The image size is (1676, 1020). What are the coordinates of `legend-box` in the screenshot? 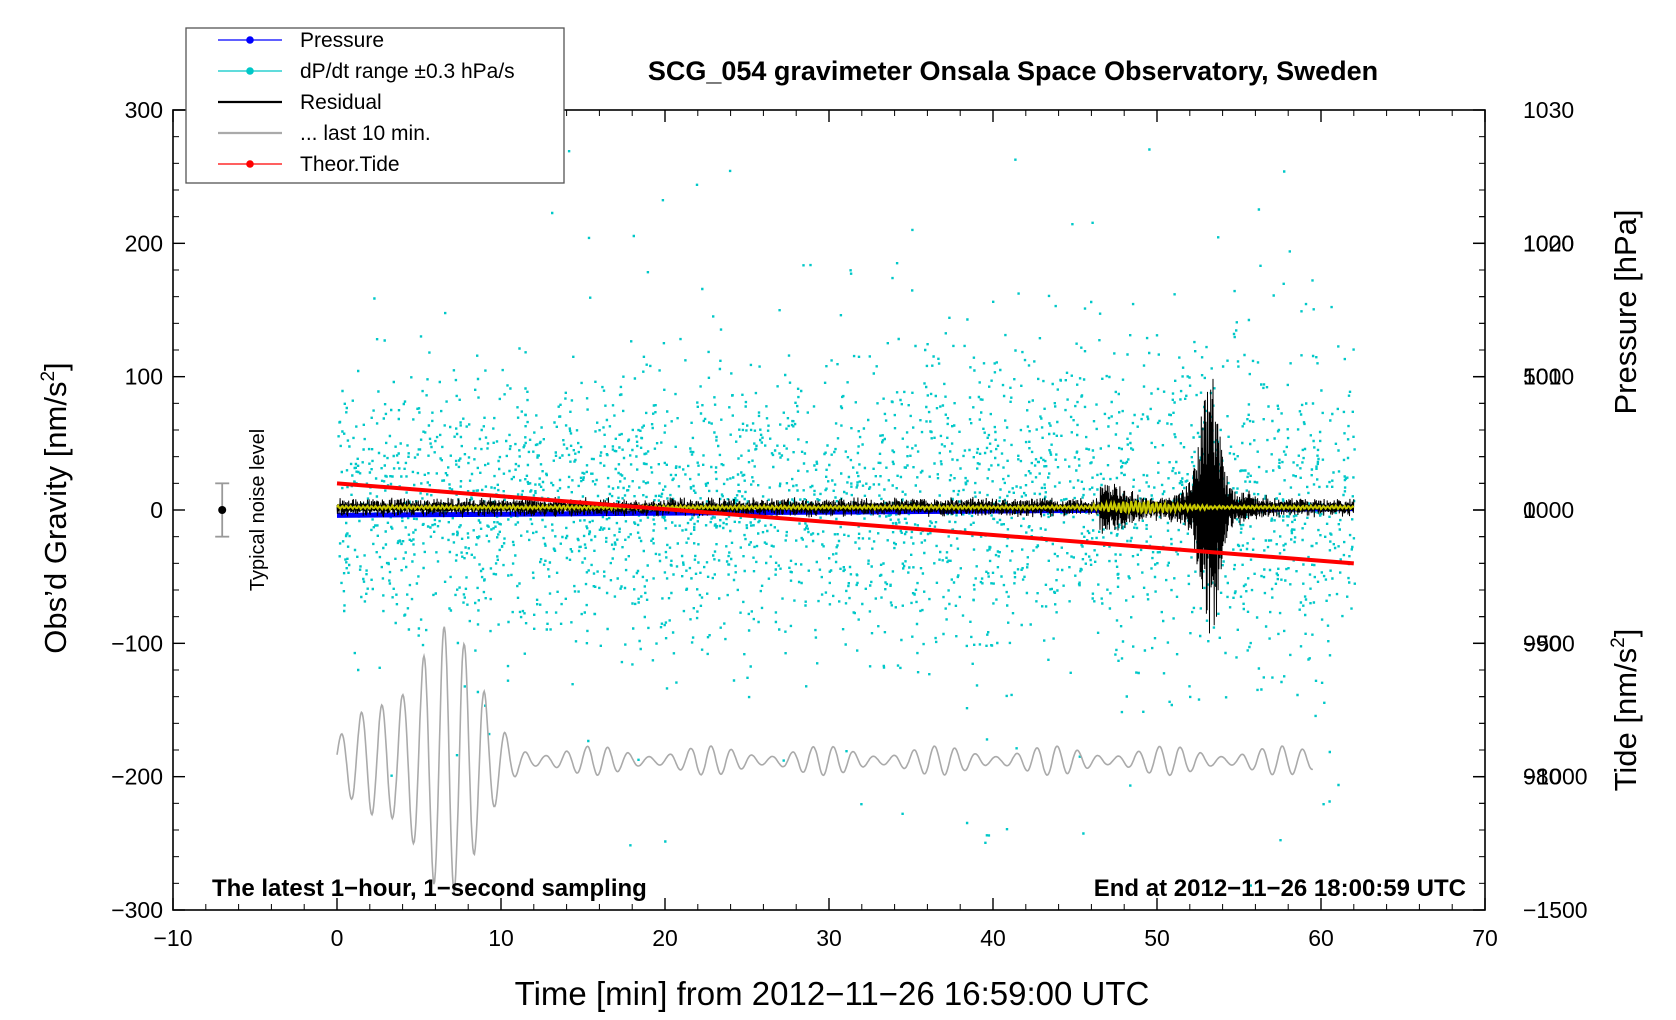 It's located at (375, 105).